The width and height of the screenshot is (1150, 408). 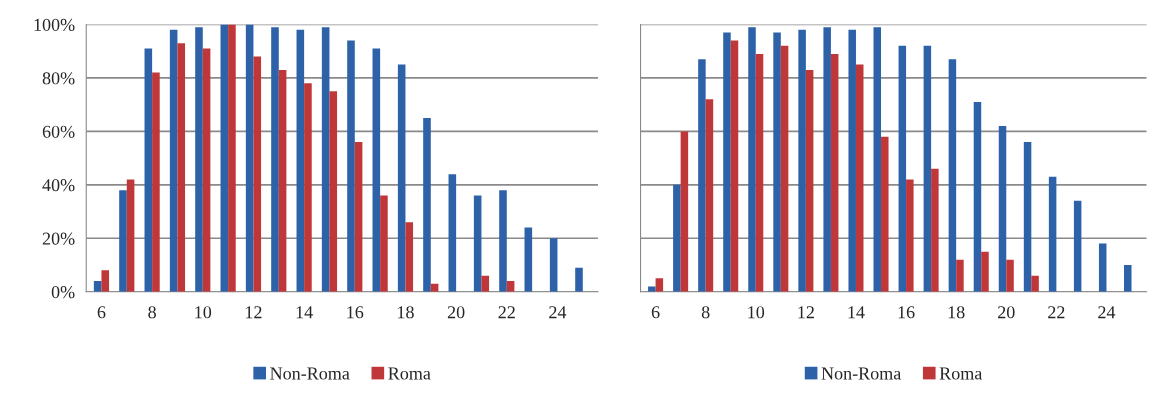 I want to click on y-tick-label: 60%, so click(x=58, y=131).